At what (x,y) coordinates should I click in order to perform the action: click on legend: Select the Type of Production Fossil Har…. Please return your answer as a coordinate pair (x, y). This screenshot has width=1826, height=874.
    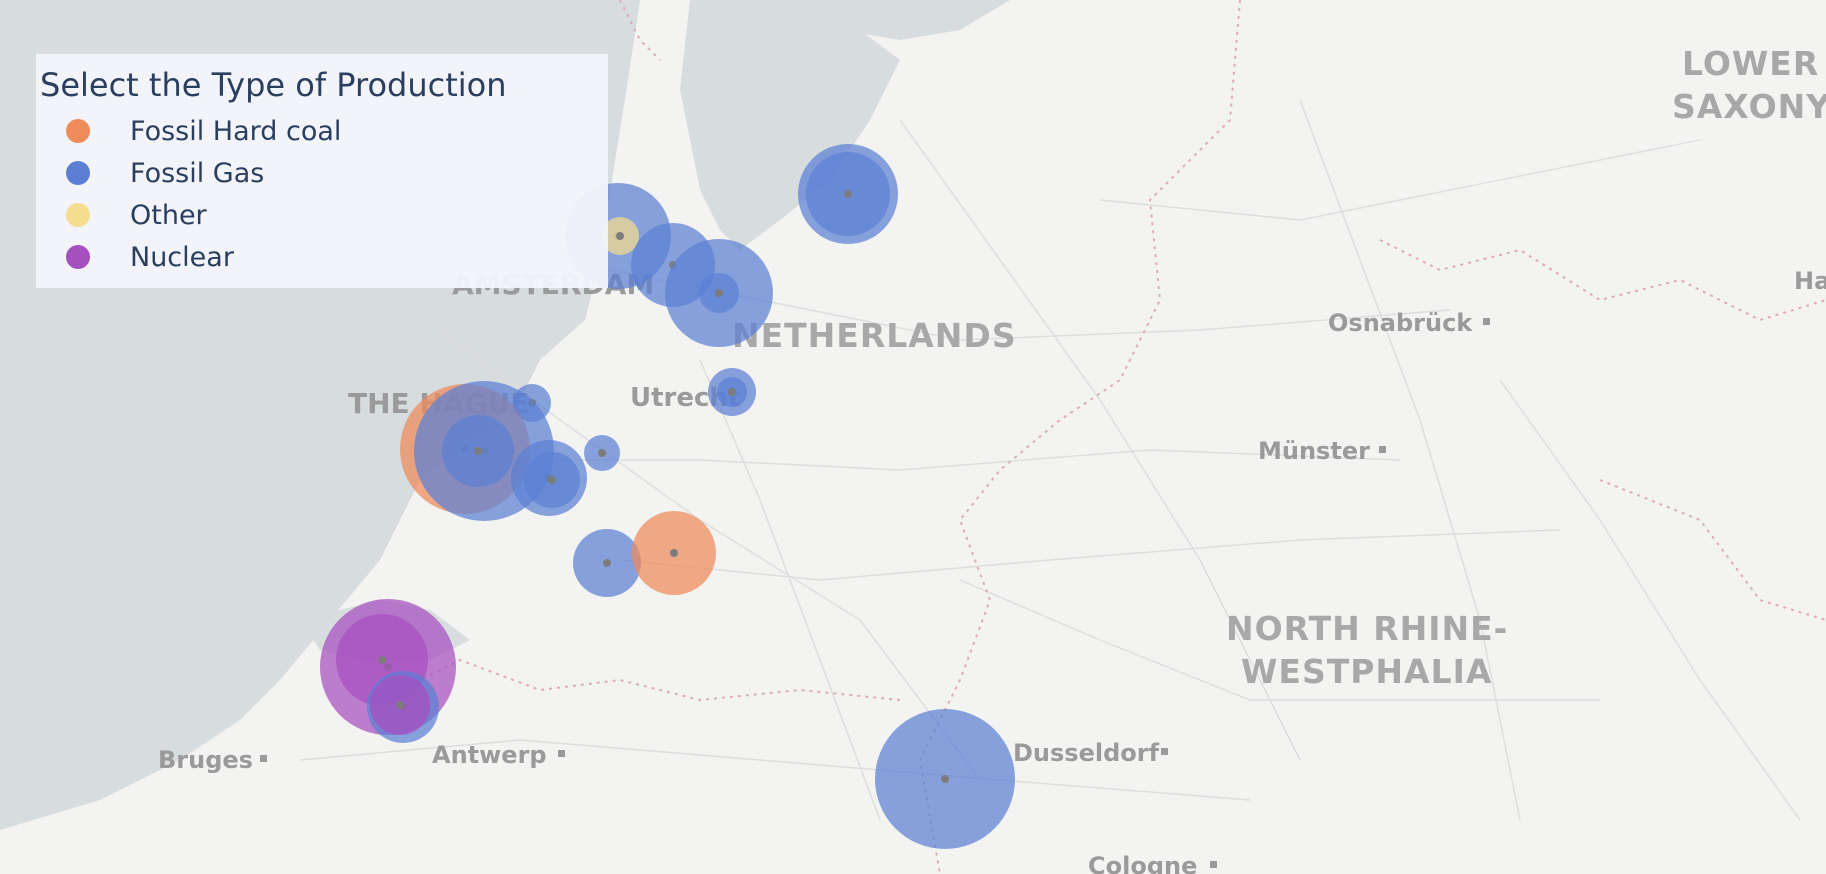
    Looking at the image, I should click on (322, 171).